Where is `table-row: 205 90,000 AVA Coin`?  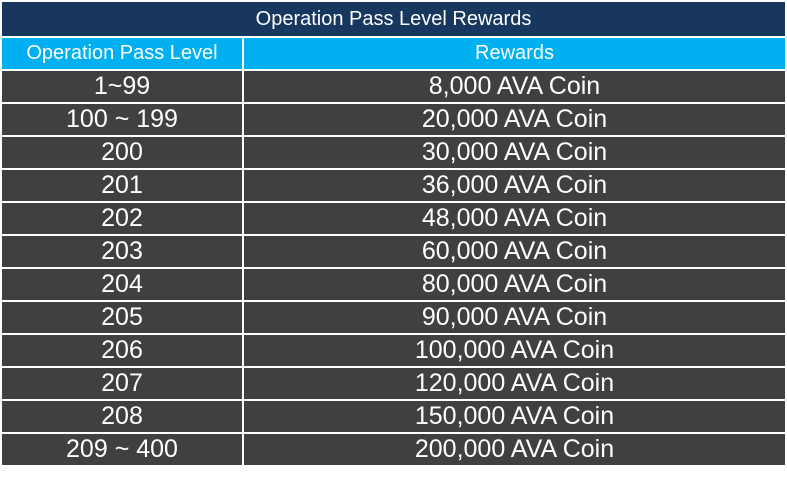
table-row: 205 90,000 AVA Coin is located at coordinates (393, 317).